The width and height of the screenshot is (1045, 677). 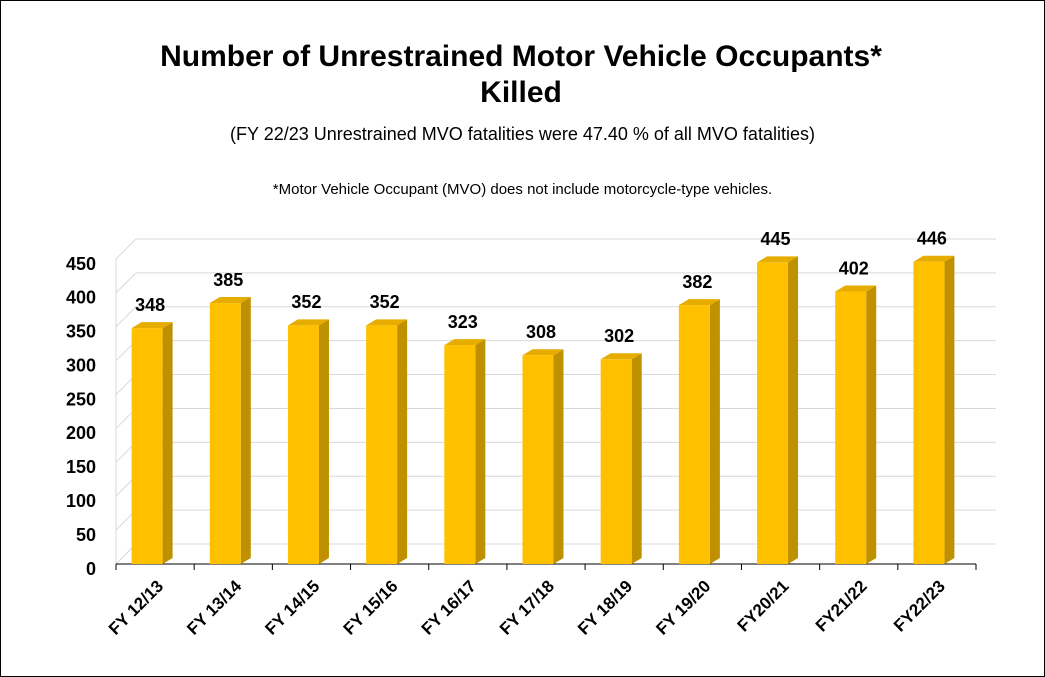 I want to click on x-tick-label: FY 17/18, so click(x=527, y=608).